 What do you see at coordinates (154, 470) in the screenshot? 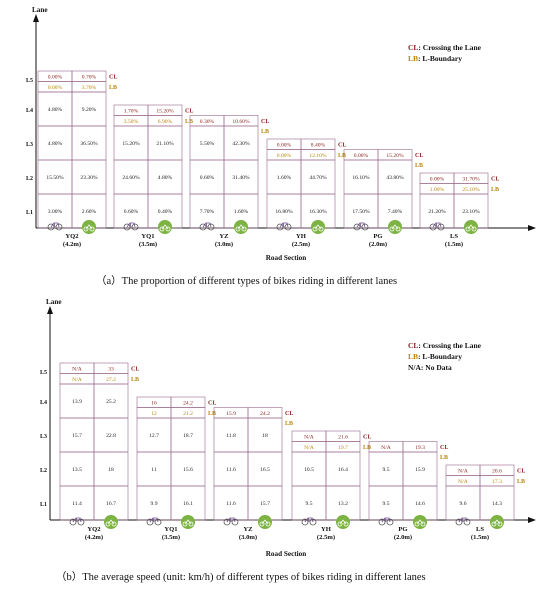
I see `lane-value: 11` at bounding box center [154, 470].